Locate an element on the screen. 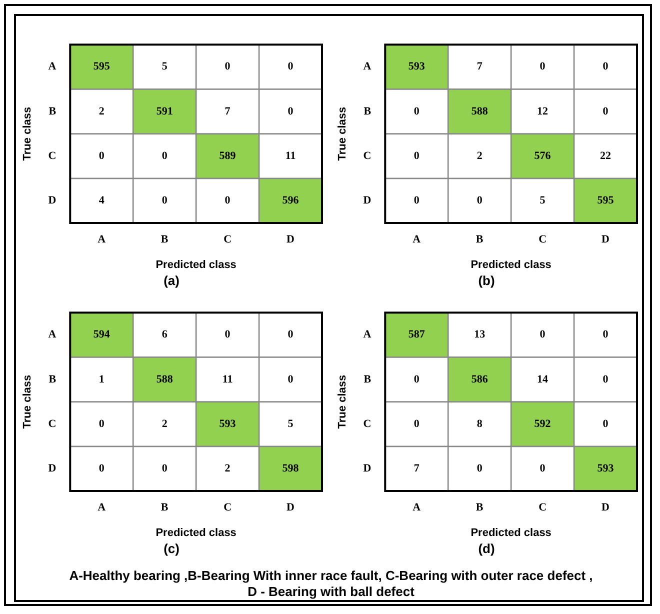 Image resolution: width=660 pixels, height=614 pixels. data-label: 594 is located at coordinates (101, 334).